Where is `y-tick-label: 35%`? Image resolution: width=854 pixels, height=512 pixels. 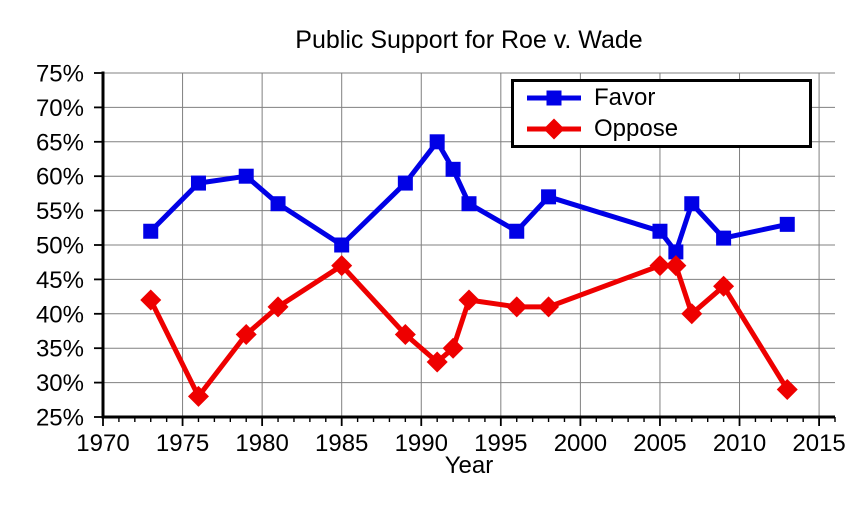 y-tick-label: 35% is located at coordinates (60, 349).